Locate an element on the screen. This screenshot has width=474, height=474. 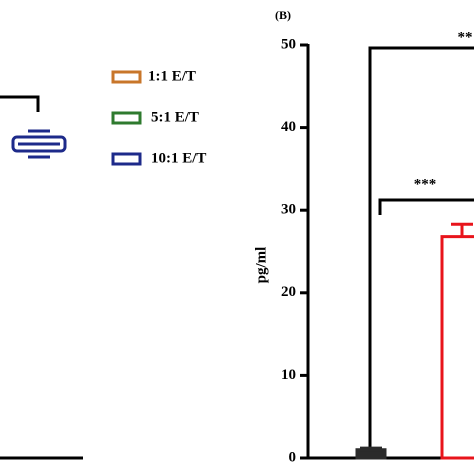
legend-label: 10:1 E/T is located at coordinates (178, 158).